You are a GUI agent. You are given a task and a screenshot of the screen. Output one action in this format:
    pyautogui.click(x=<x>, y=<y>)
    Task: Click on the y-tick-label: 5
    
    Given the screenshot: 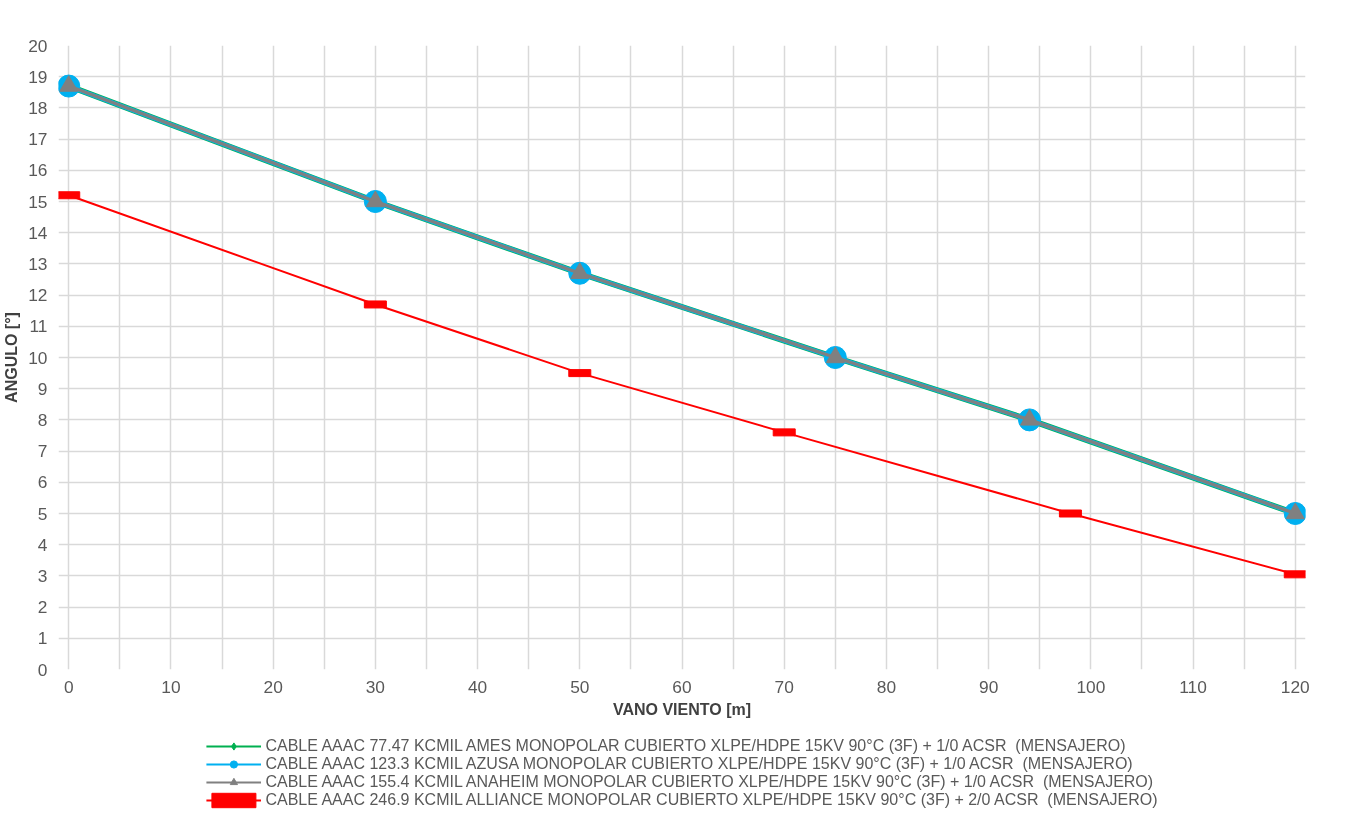 What is the action you would take?
    pyautogui.click(x=42, y=513)
    